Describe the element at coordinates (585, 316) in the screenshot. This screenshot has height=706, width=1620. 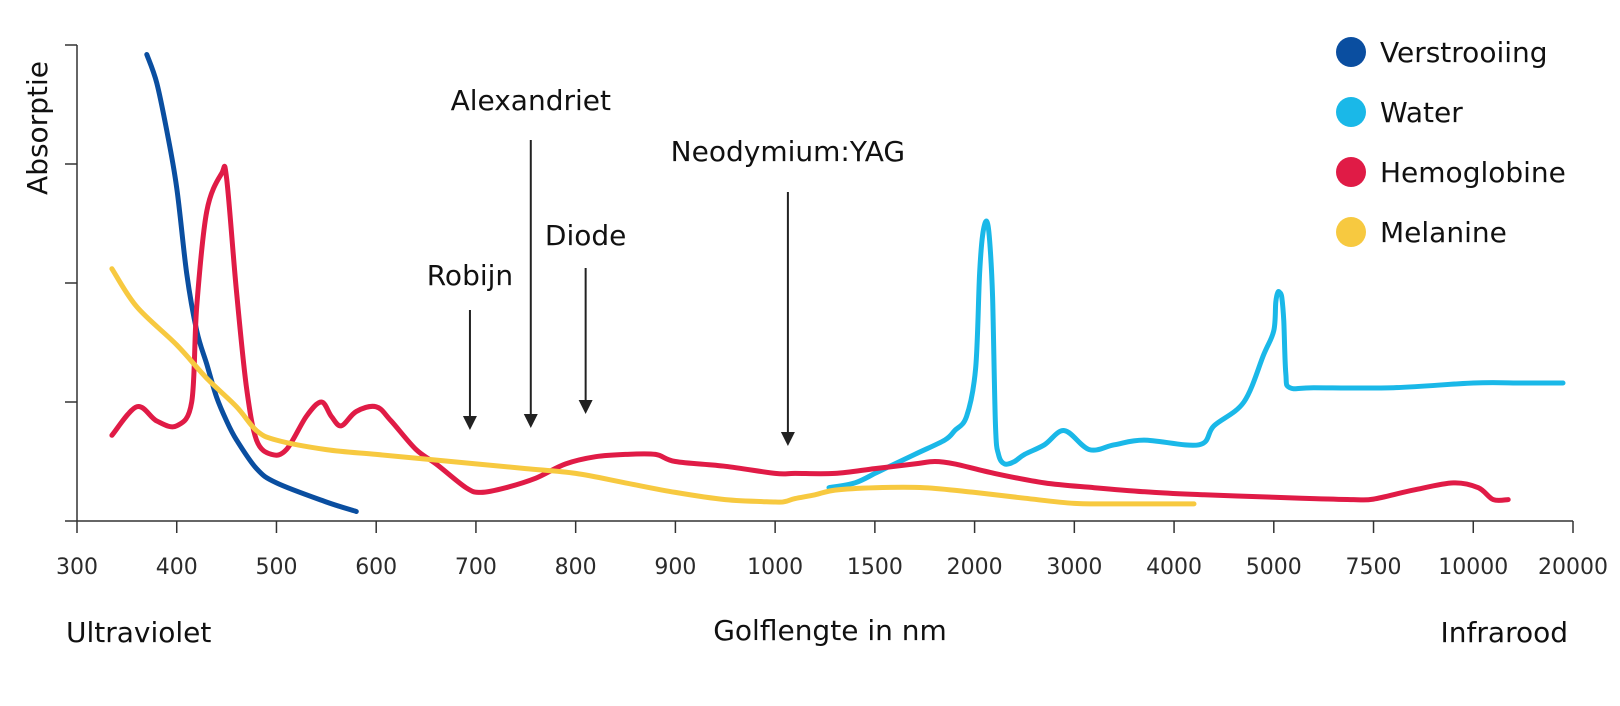
I see `annotation-diode: Diode` at that location.